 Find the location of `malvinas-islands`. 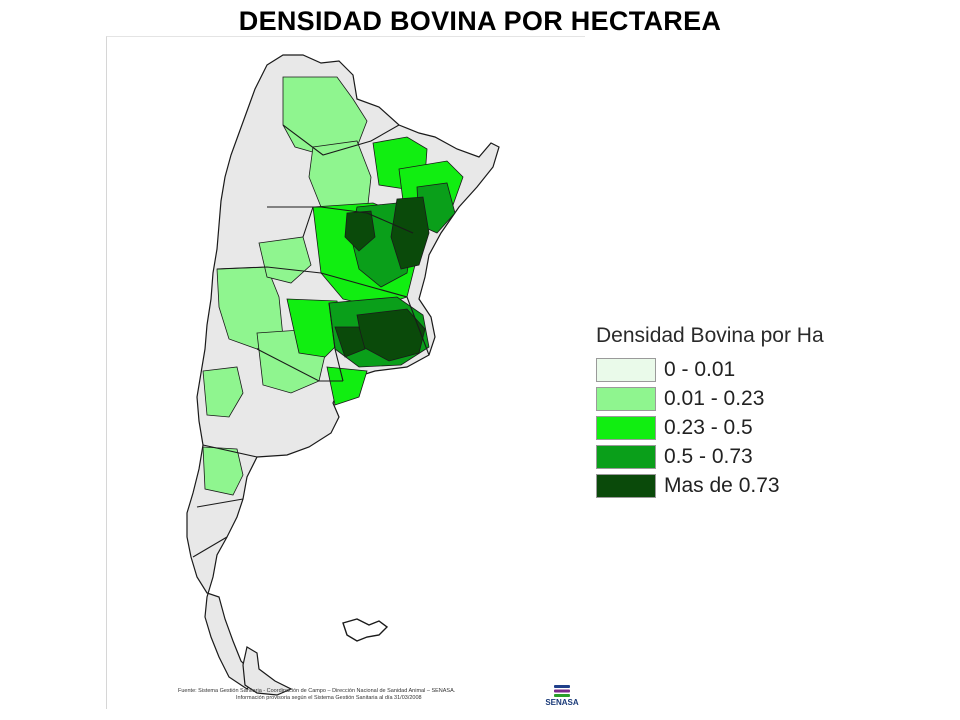

malvinas-islands is located at coordinates (365, 630).